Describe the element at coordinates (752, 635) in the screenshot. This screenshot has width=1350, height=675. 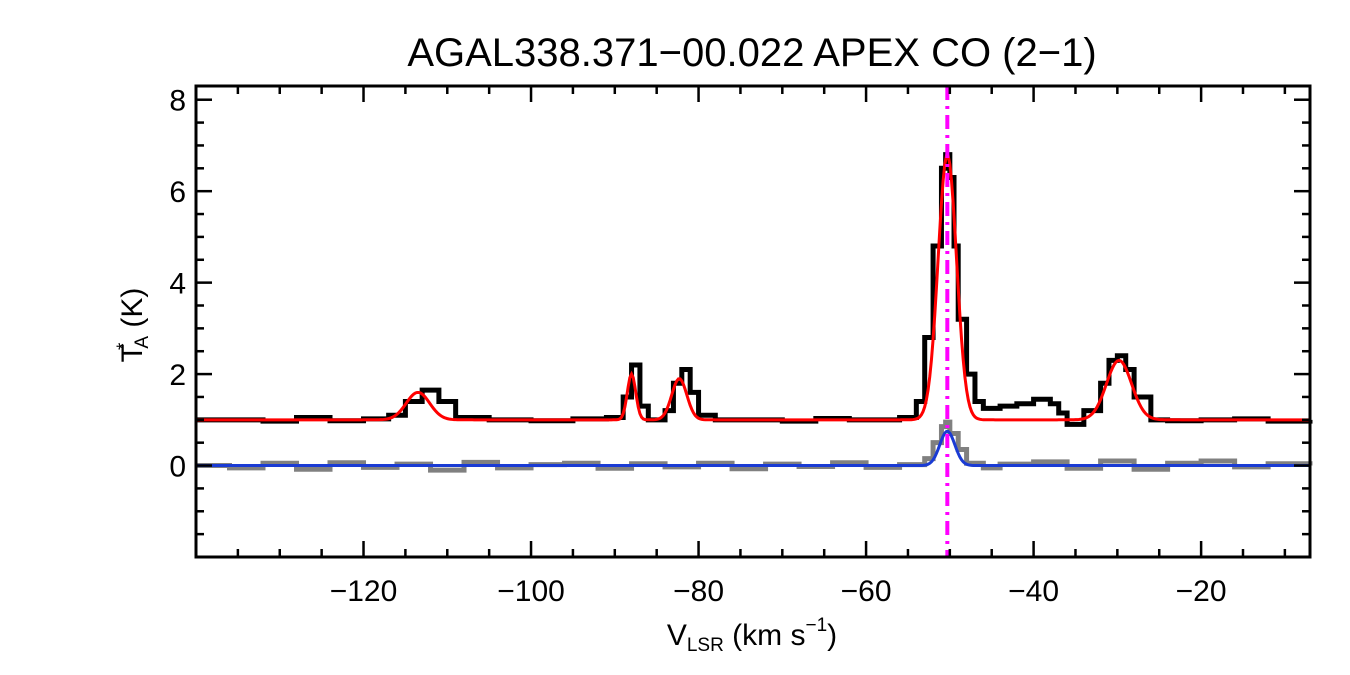
I see `x-axis-label: VLSR (km s−1)` at that location.